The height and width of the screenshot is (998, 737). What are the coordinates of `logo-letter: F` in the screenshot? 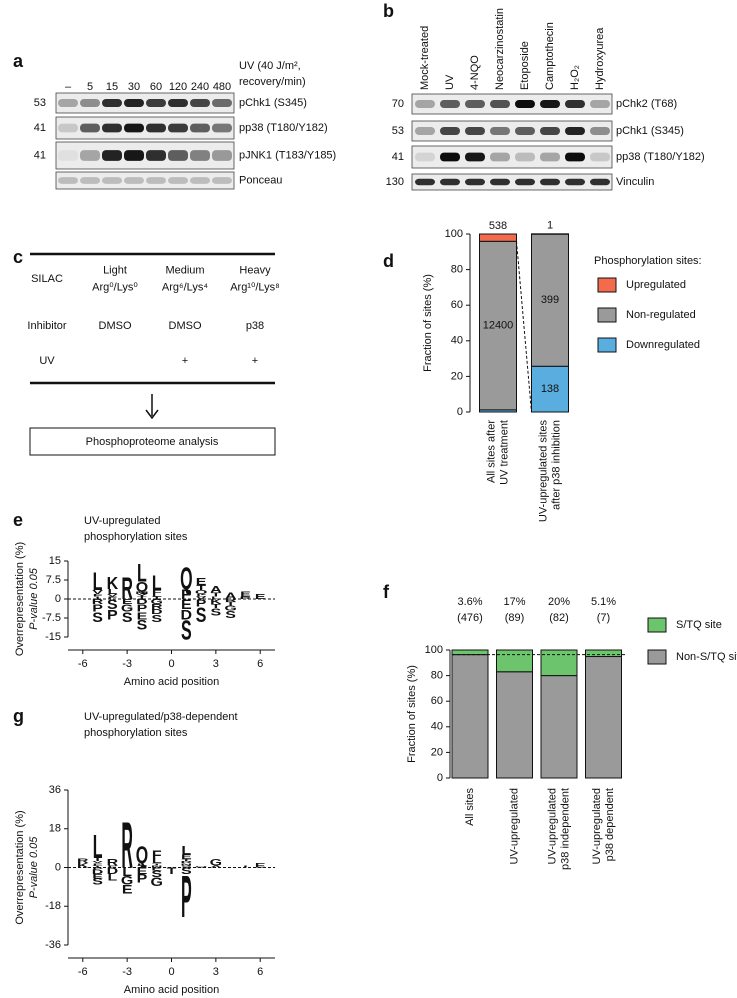 It's located at (98, 864).